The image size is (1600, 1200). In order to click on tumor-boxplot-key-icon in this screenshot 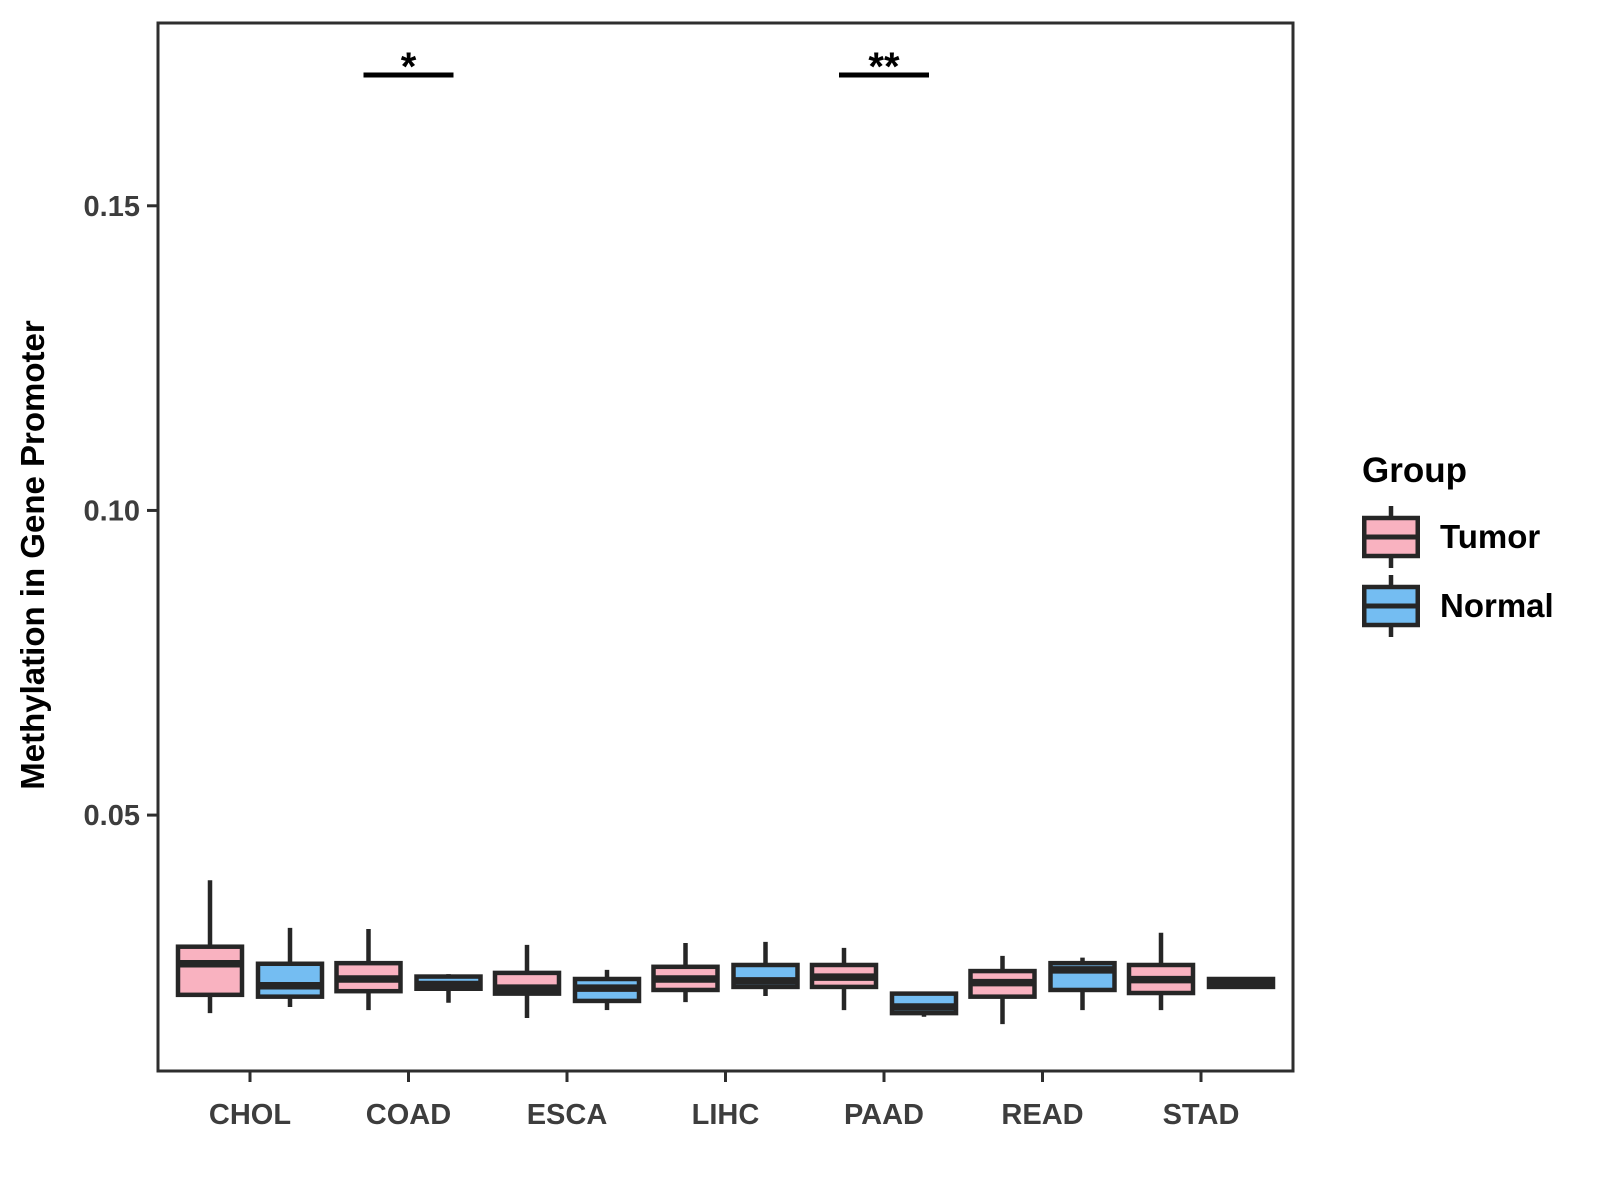, I will do `click(1391, 537)`.